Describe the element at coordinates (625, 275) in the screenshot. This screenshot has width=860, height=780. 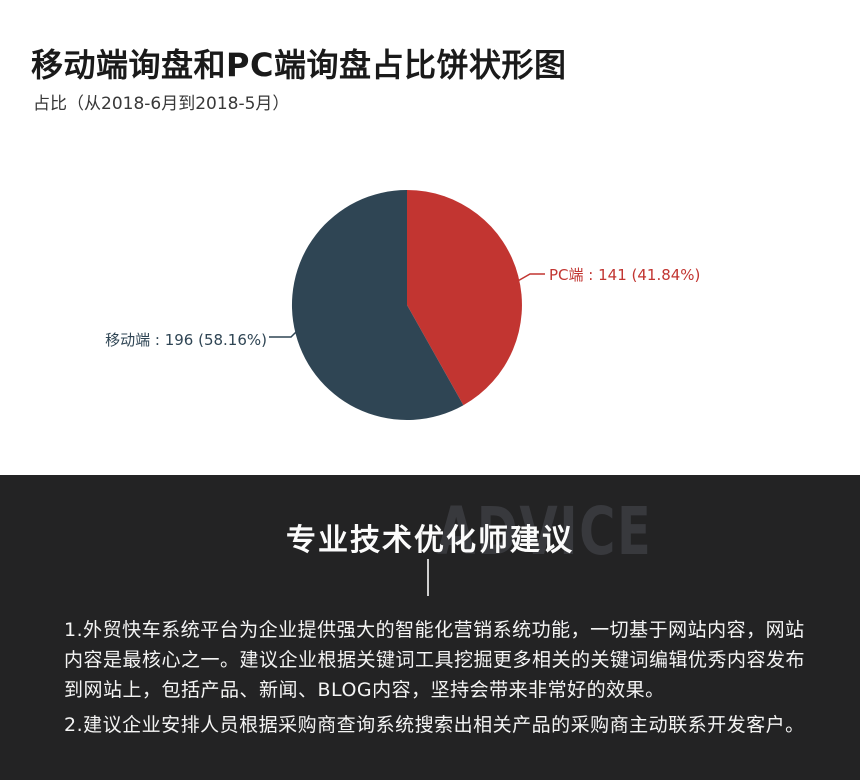
I see `pie-label-pc: PC端 : 141 (41.84%)` at that location.